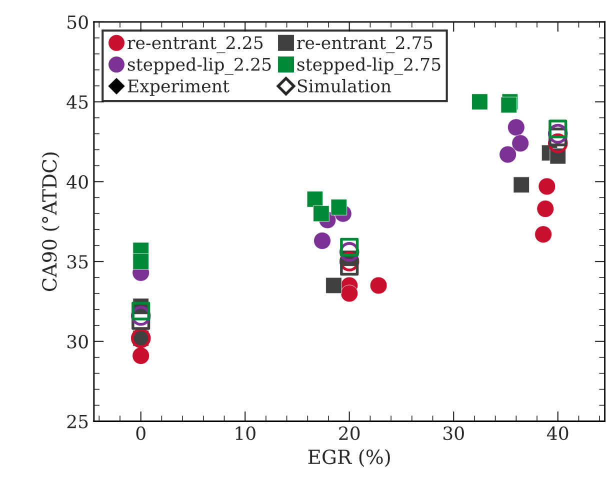 This screenshot has width=606, height=487. Describe the element at coordinates (349, 458) in the screenshot. I see `x-axis-title: EGR (%)` at that location.